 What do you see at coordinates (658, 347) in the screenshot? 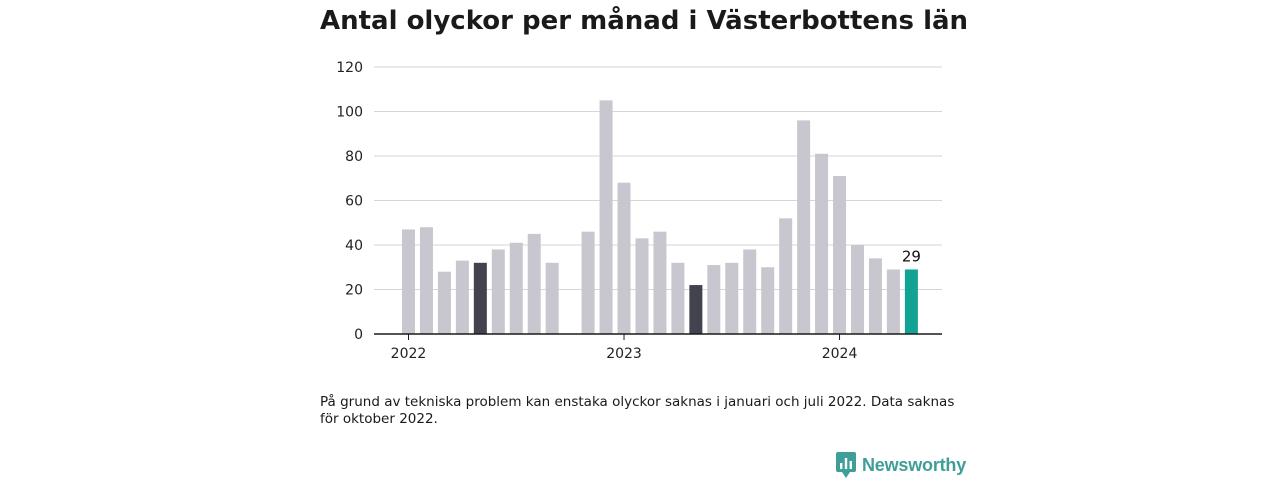
I see `x-axis-ticks: 2022 2023 2024` at bounding box center [658, 347].